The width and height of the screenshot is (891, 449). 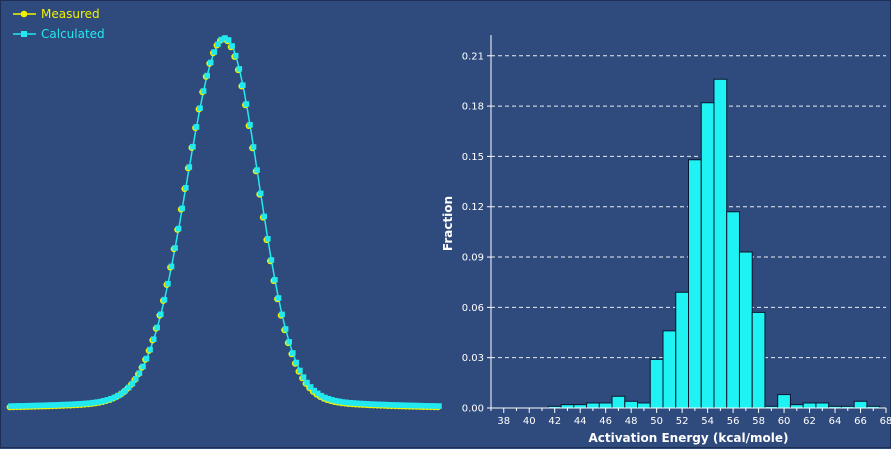 I want to click on y-tick-label: 0.03, so click(x=473, y=358).